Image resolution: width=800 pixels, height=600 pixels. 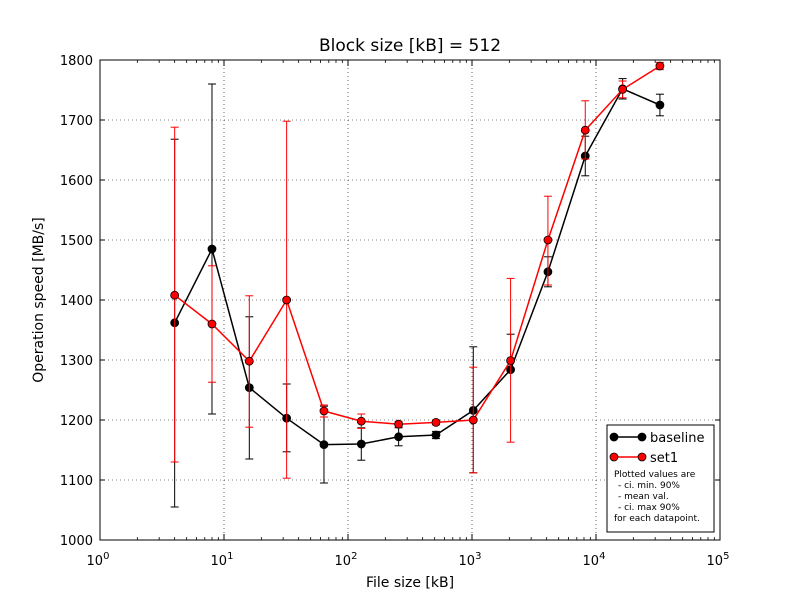 I want to click on legend-marker-set1, so click(x=614, y=457).